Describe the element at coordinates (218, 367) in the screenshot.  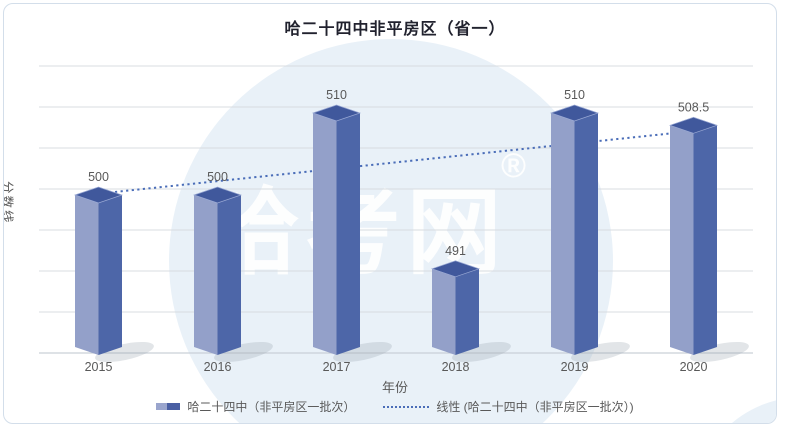
I see `x-tick-label: 2016` at that location.